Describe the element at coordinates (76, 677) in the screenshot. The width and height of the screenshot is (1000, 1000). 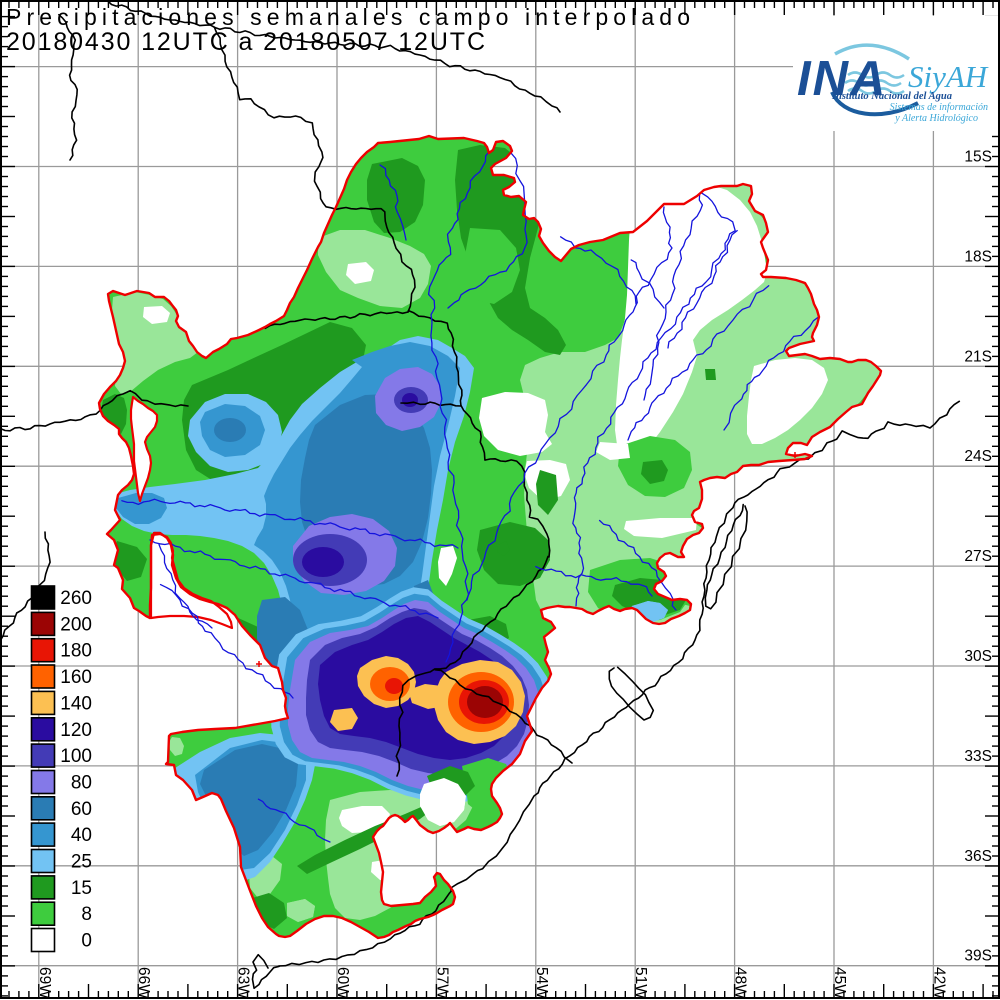
I see `svg-text: 160` at that location.